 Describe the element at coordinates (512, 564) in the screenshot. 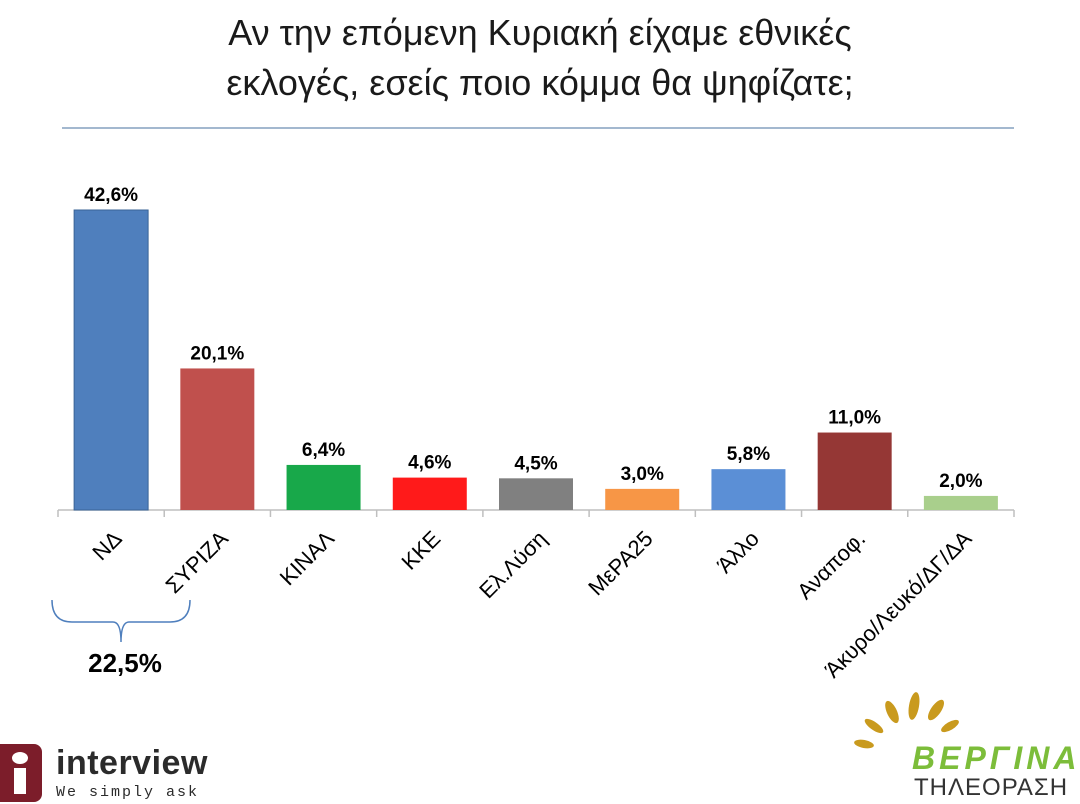

I see `category-label-5: Ελ.Λύση` at that location.